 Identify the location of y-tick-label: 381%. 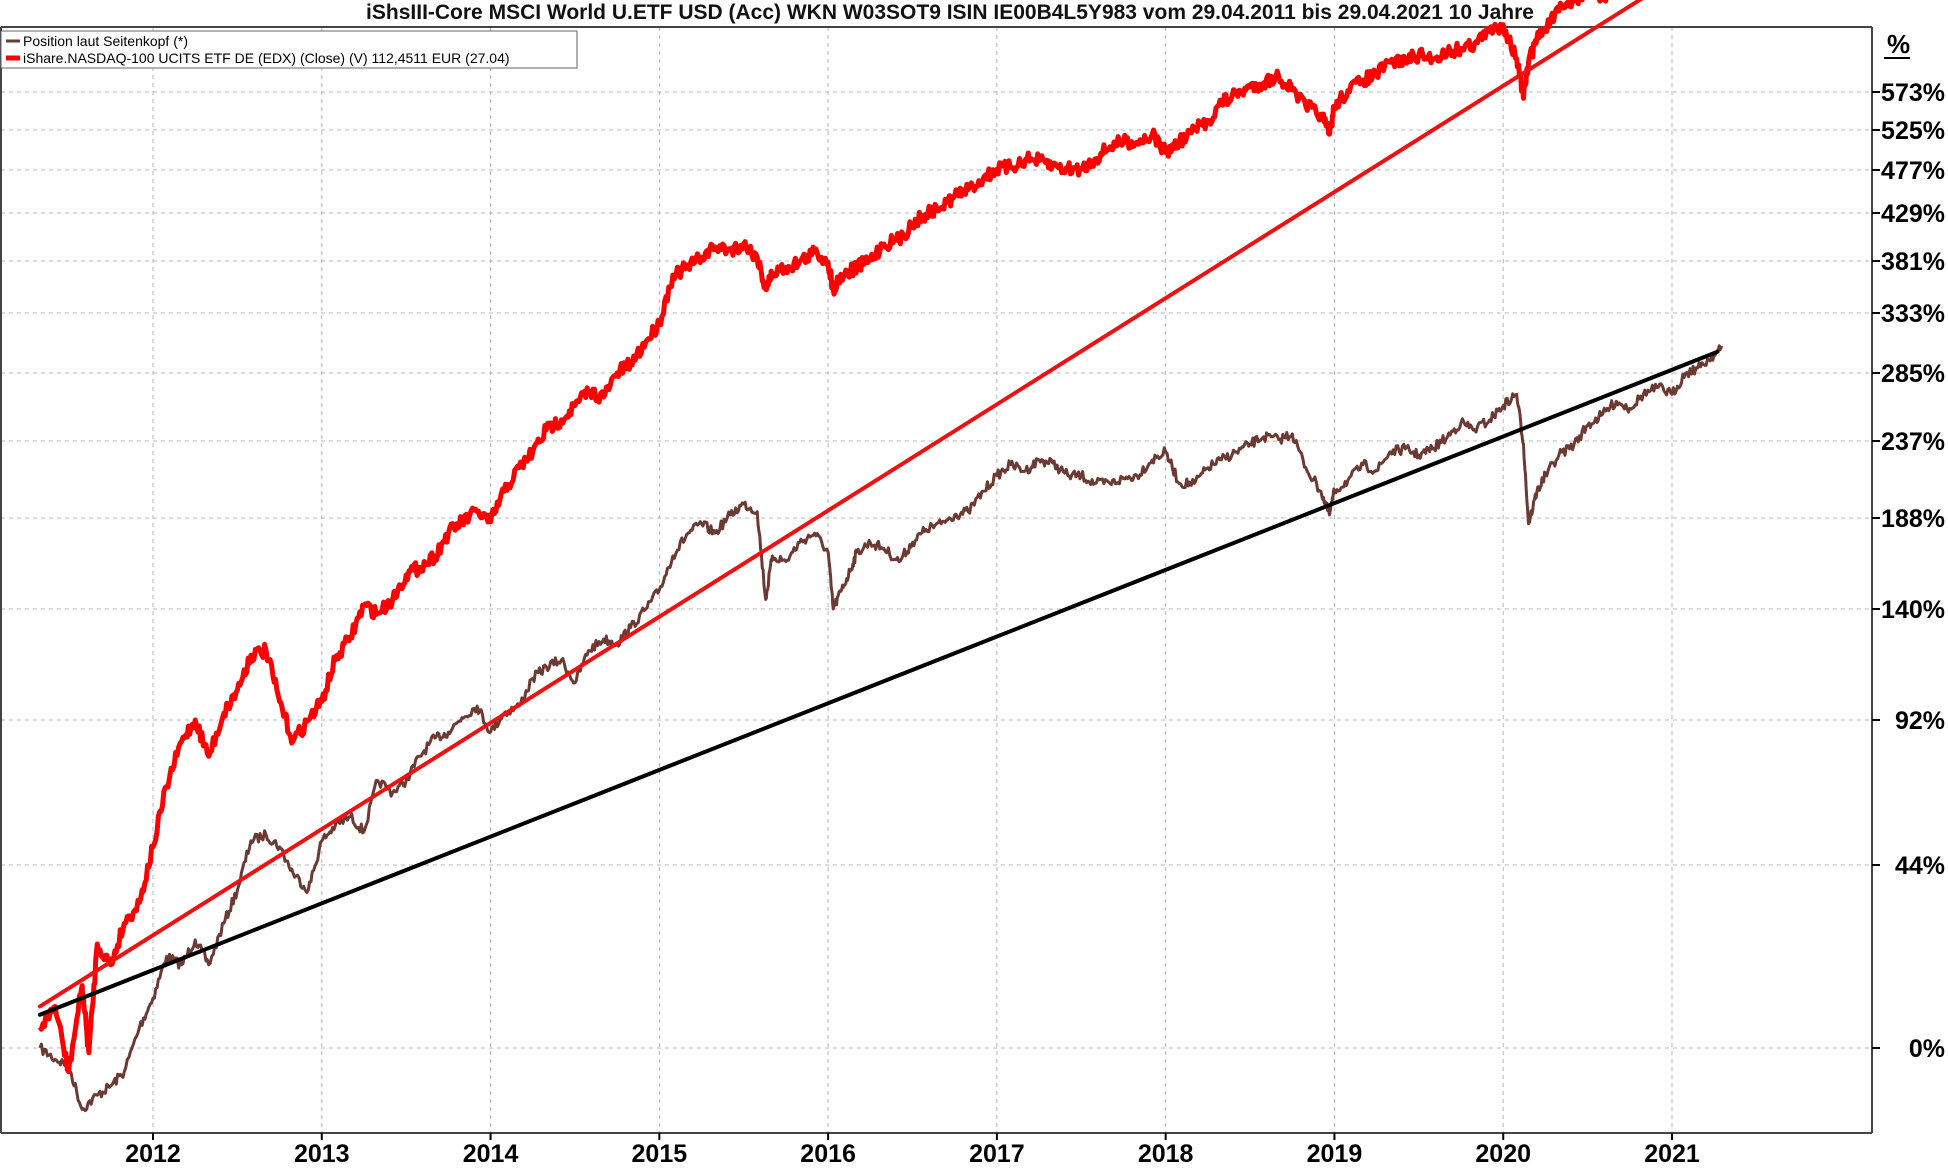
(1913, 262).